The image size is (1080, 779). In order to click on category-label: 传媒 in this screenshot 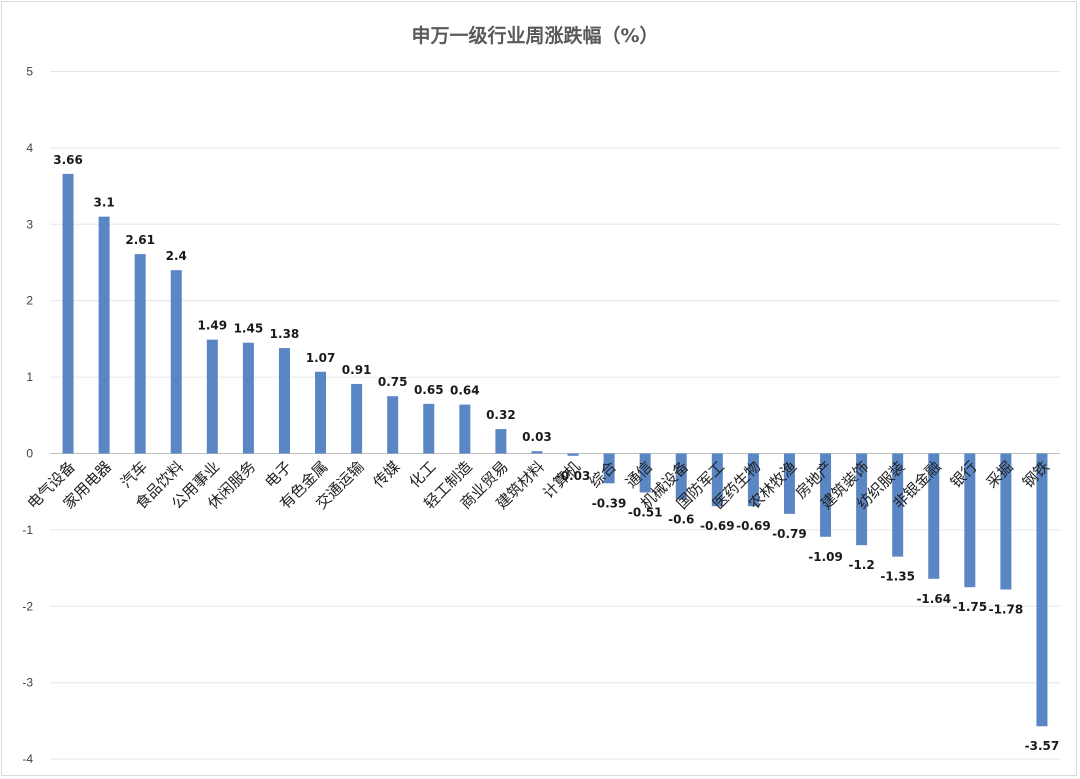, I will do `click(387, 475)`.